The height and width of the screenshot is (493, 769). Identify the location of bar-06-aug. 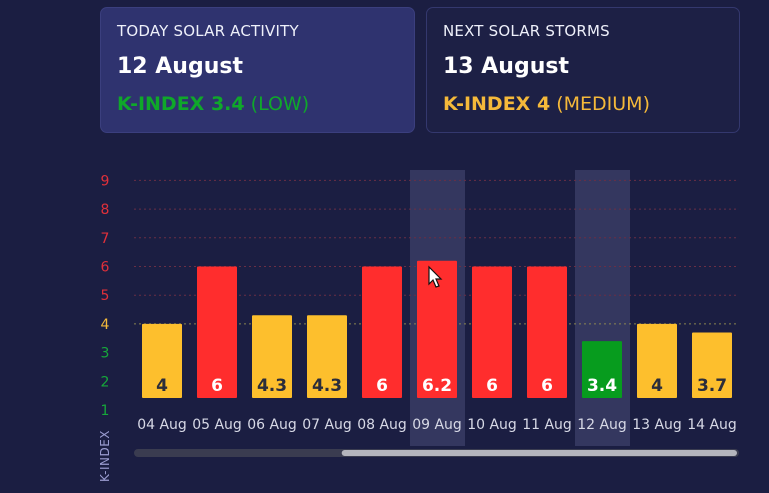
(272, 356).